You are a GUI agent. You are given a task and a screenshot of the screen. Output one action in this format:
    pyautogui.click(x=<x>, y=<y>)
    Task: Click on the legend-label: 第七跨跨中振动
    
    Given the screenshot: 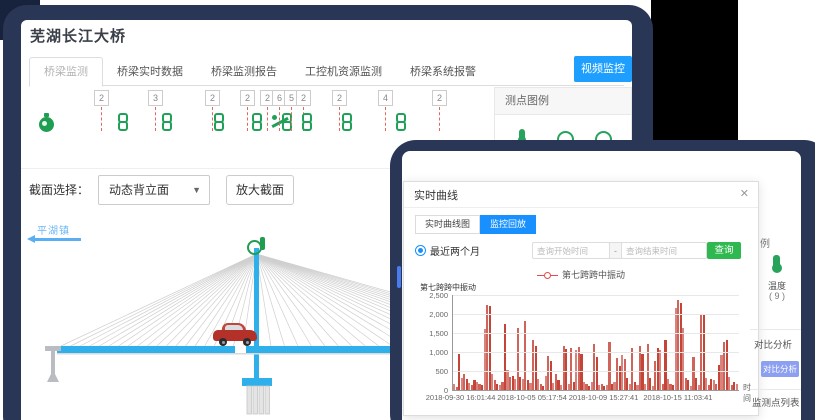 What is the action you would take?
    pyautogui.click(x=593, y=275)
    